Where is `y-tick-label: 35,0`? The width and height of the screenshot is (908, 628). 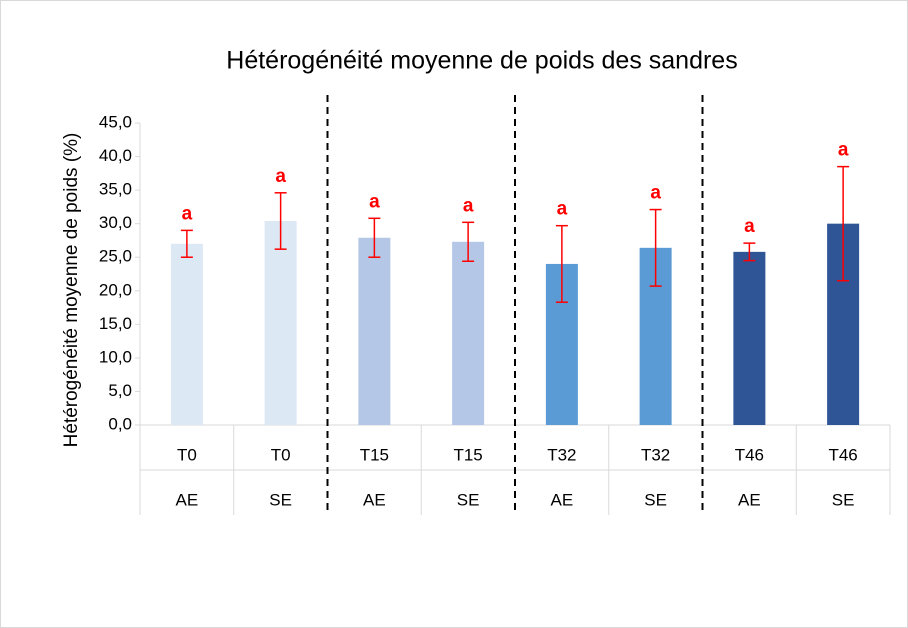 y-tick-label: 35,0 is located at coordinates (115, 189).